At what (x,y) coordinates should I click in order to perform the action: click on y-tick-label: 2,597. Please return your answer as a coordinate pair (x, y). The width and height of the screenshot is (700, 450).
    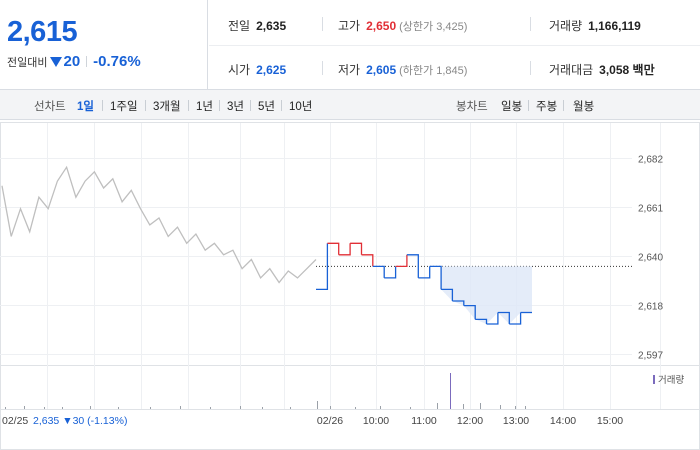
    Looking at the image, I should click on (650, 356).